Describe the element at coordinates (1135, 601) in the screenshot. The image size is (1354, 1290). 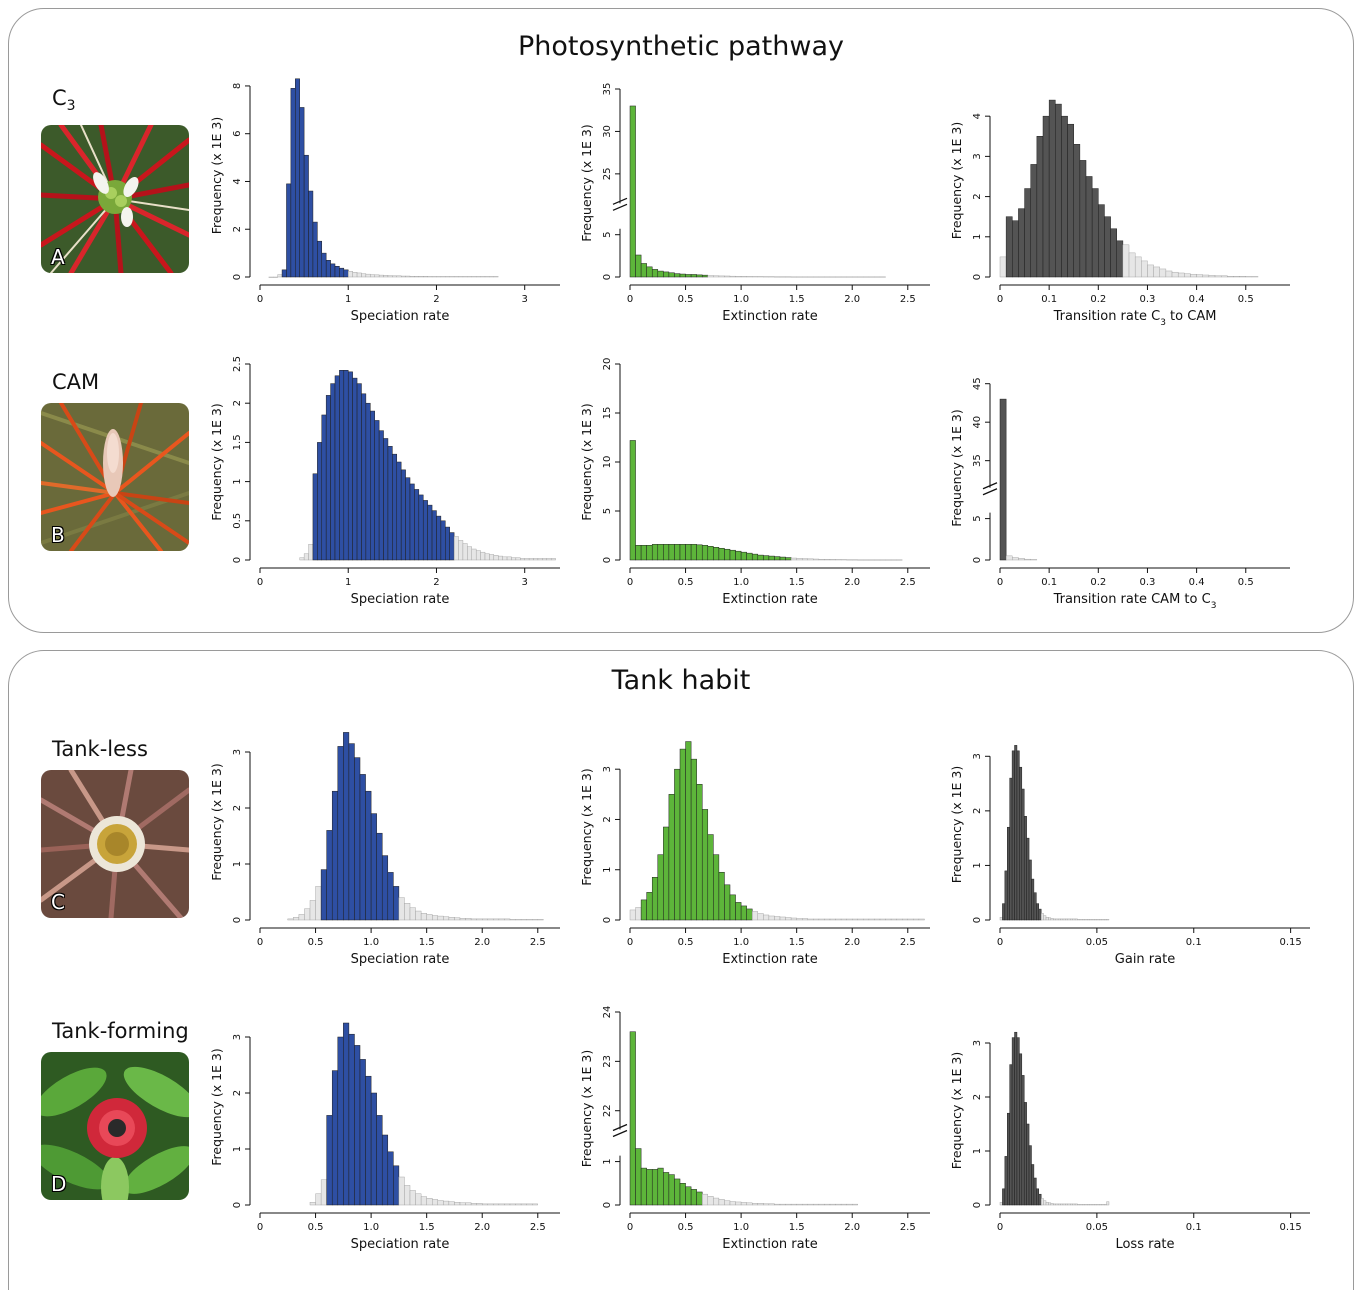
I see `x-axis-title: Transition rate CAM to C3` at that location.